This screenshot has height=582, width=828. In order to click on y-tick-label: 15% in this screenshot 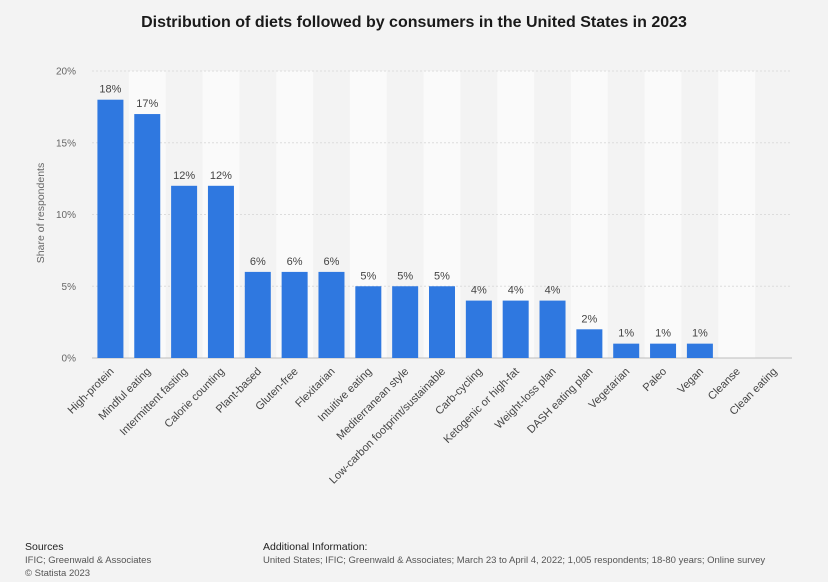, I will do `click(66, 143)`.